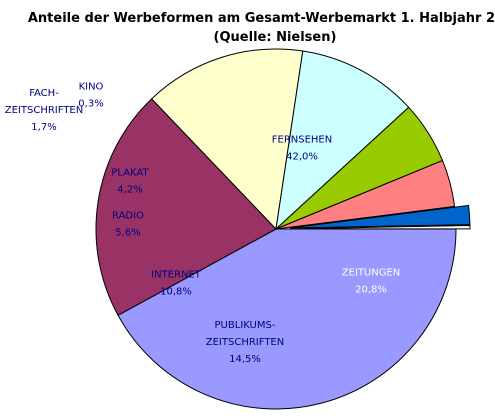 The height and width of the screenshot is (419, 495). Describe the element at coordinates (44, 93) in the screenshot. I see `slice-category-label: FACH-` at that location.